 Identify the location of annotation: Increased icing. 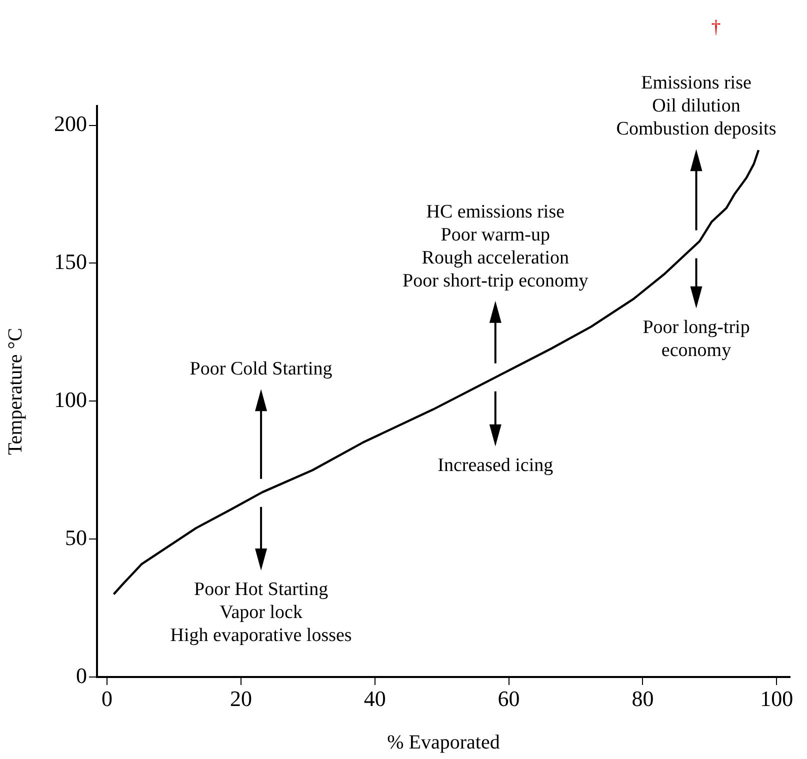
(496, 465).